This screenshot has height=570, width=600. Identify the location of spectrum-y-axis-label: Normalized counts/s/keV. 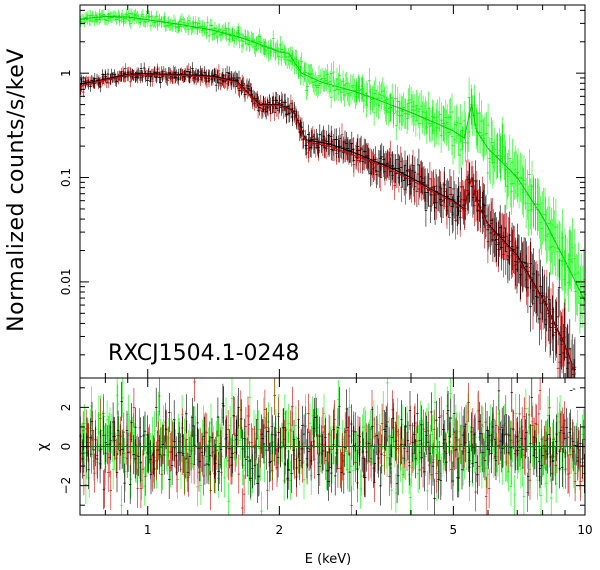
(16, 190).